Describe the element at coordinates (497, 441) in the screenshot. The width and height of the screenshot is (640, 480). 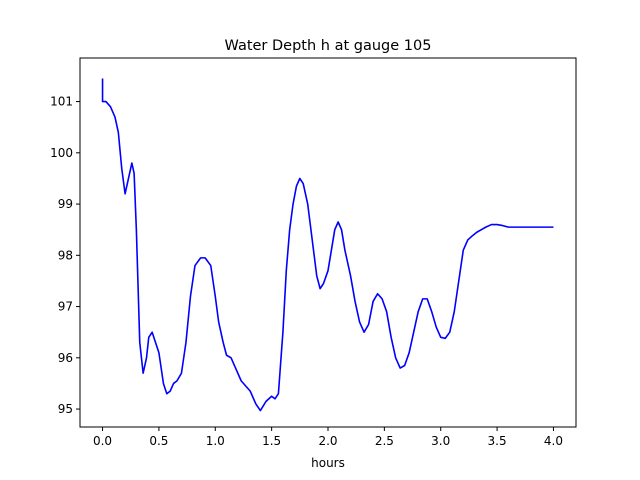
I see `x-tick-label: 3.5` at that location.